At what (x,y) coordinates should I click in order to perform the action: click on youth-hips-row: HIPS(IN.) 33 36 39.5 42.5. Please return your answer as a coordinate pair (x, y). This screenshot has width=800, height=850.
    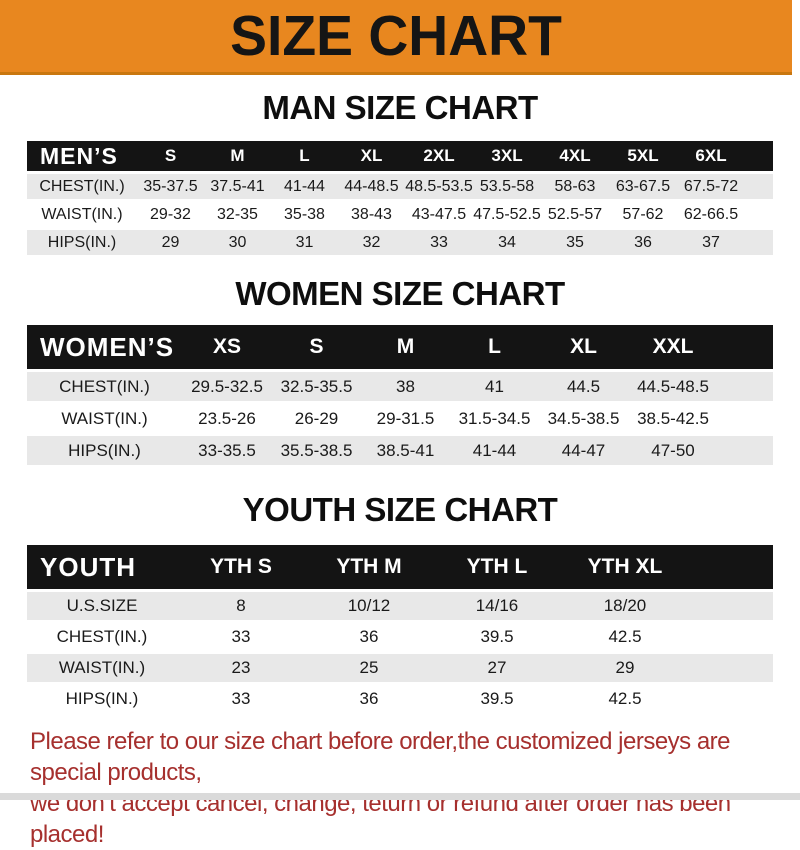
    Looking at the image, I should click on (400, 699).